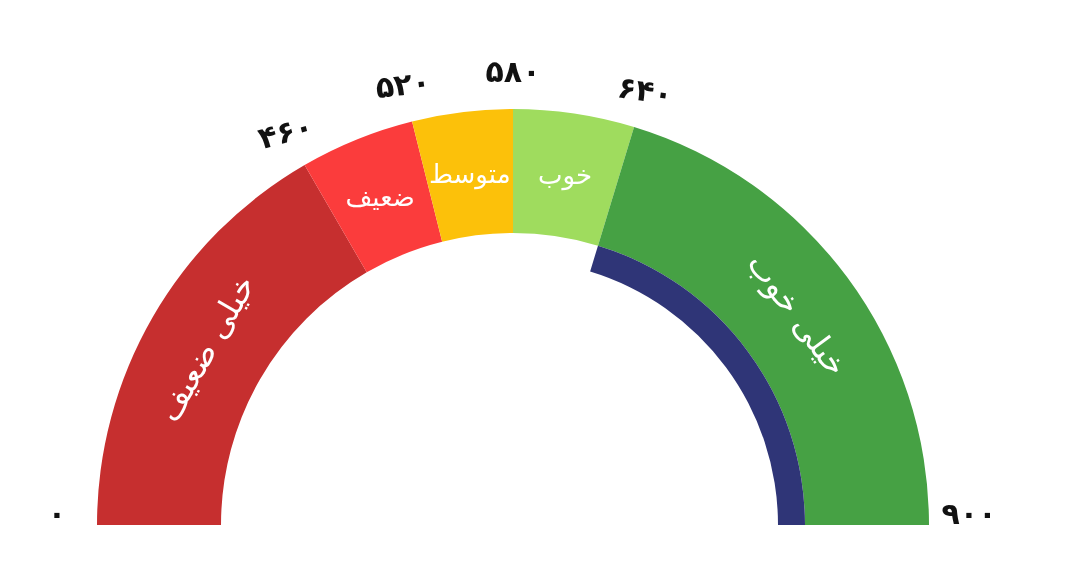 The width and height of the screenshot is (1080, 563). Describe the element at coordinates (969, 513) in the screenshot. I see `text: ۹۰۰` at that location.